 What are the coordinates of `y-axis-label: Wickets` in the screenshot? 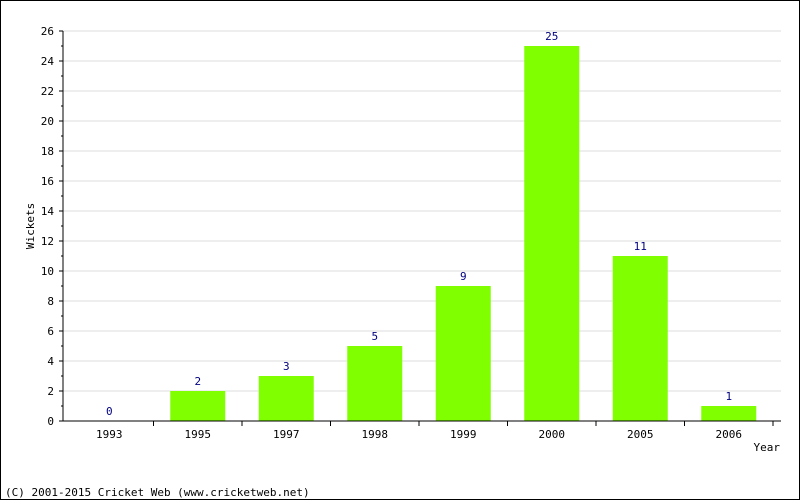 It's located at (30, 226).